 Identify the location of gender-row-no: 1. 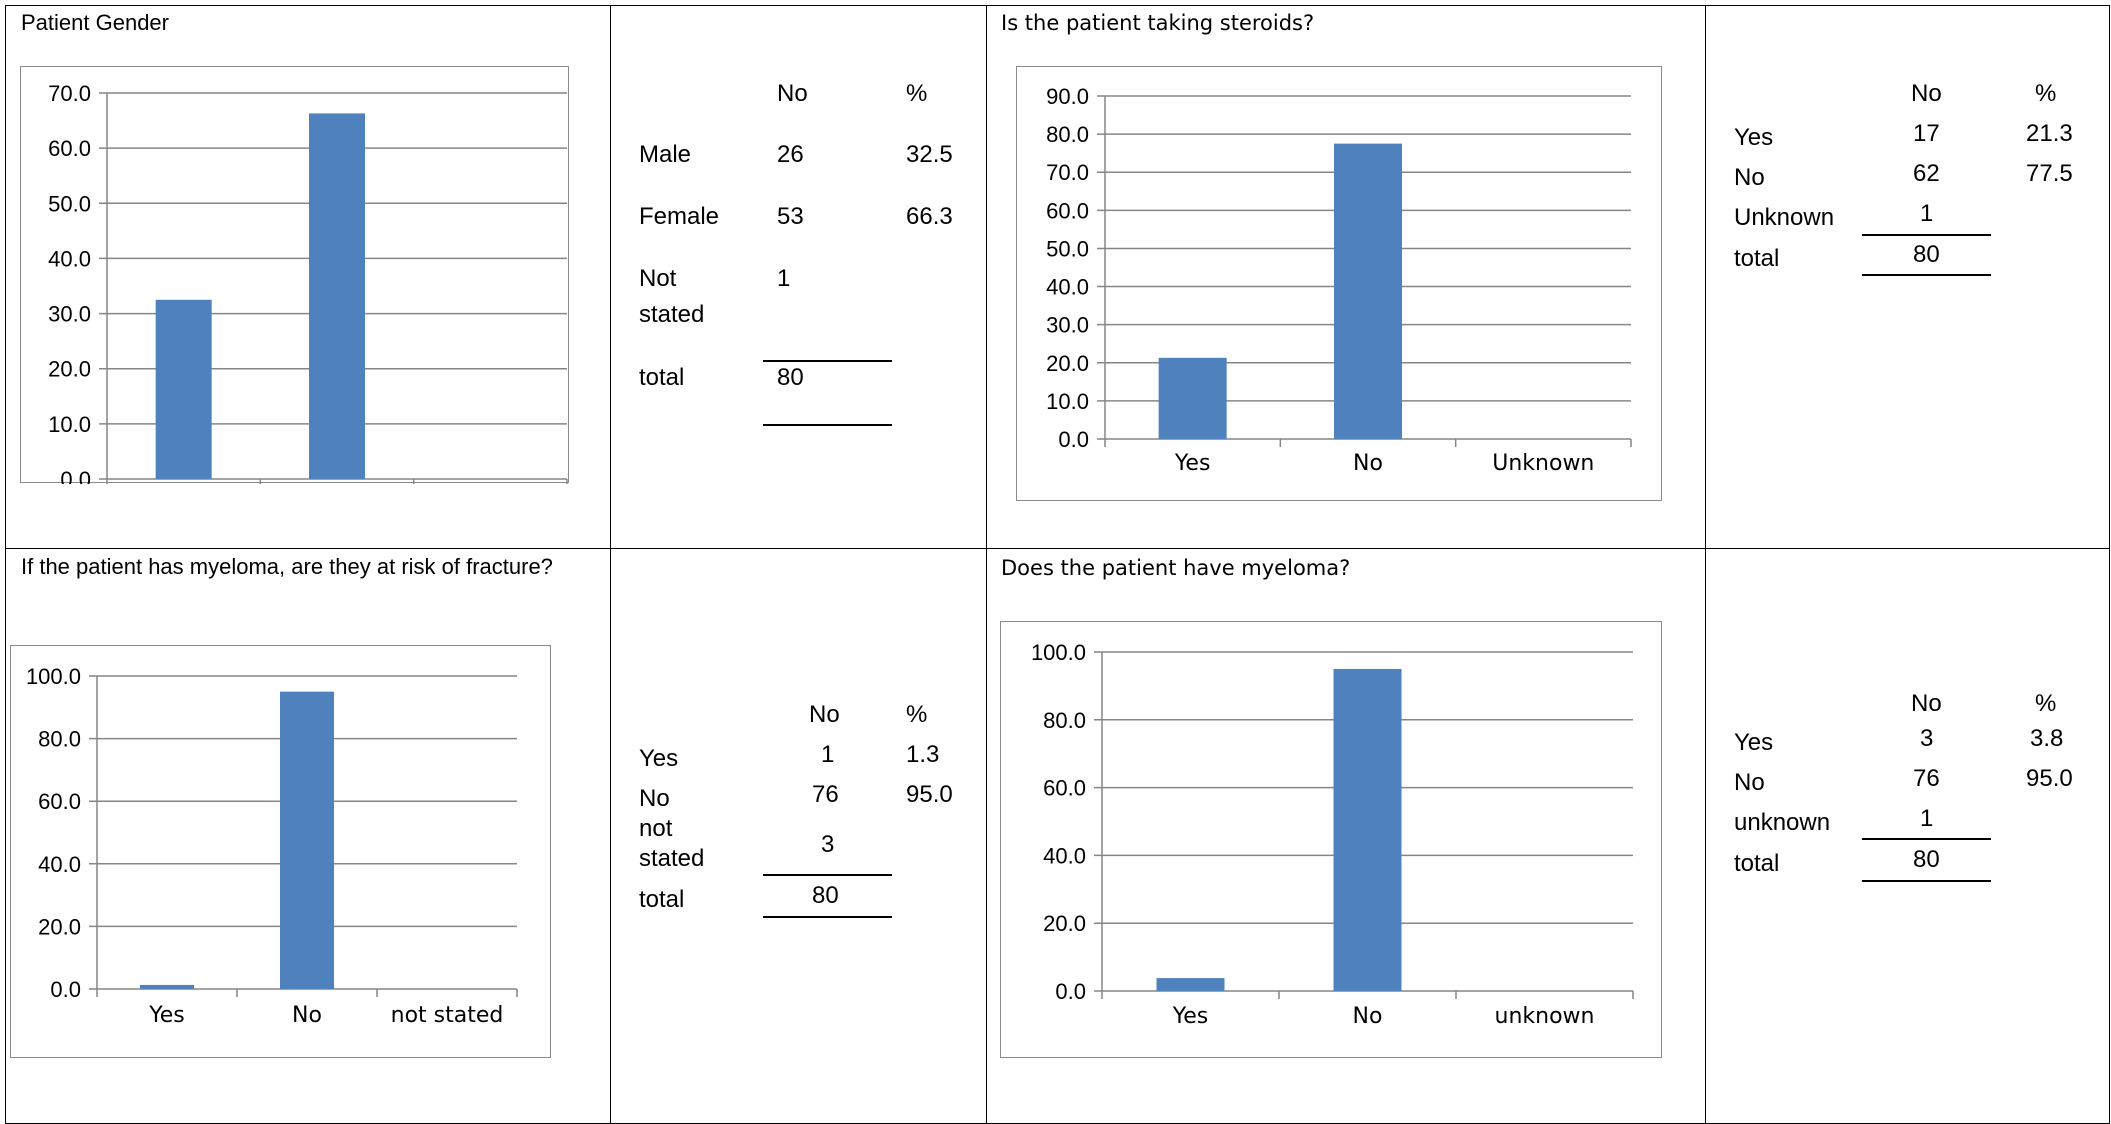
(784, 278).